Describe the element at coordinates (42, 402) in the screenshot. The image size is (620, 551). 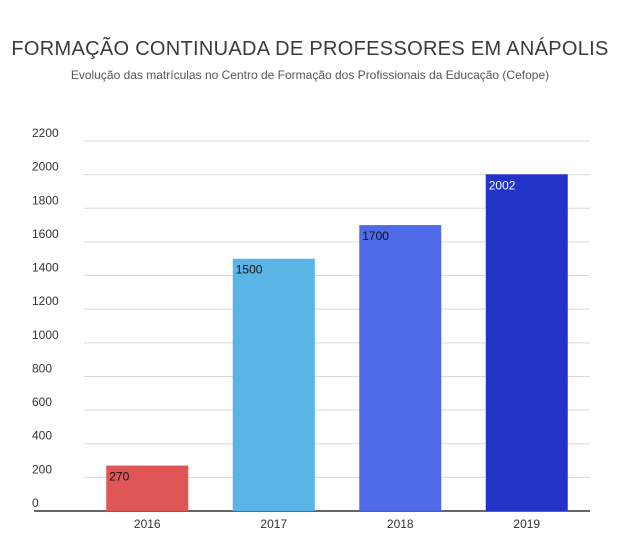
I see `y-tick-label: 600` at that location.